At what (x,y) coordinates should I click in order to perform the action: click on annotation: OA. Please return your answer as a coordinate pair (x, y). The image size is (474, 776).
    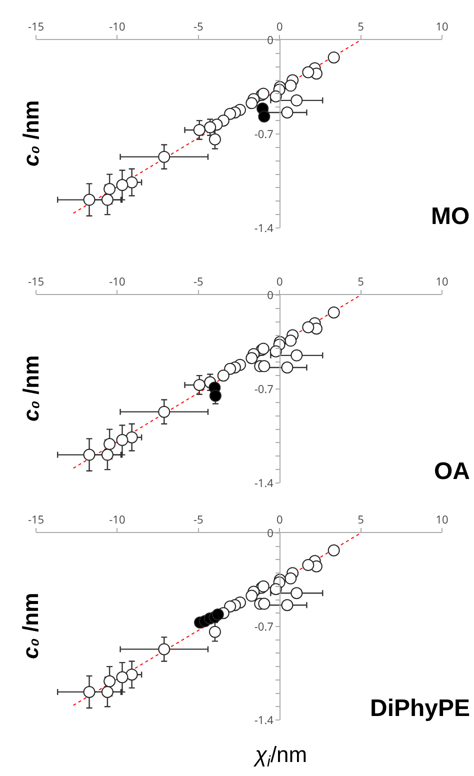
    Looking at the image, I should click on (452, 471).